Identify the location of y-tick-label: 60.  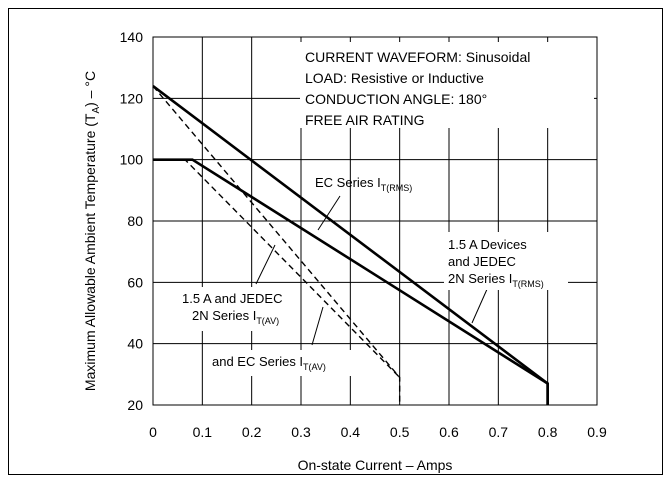
(135, 282).